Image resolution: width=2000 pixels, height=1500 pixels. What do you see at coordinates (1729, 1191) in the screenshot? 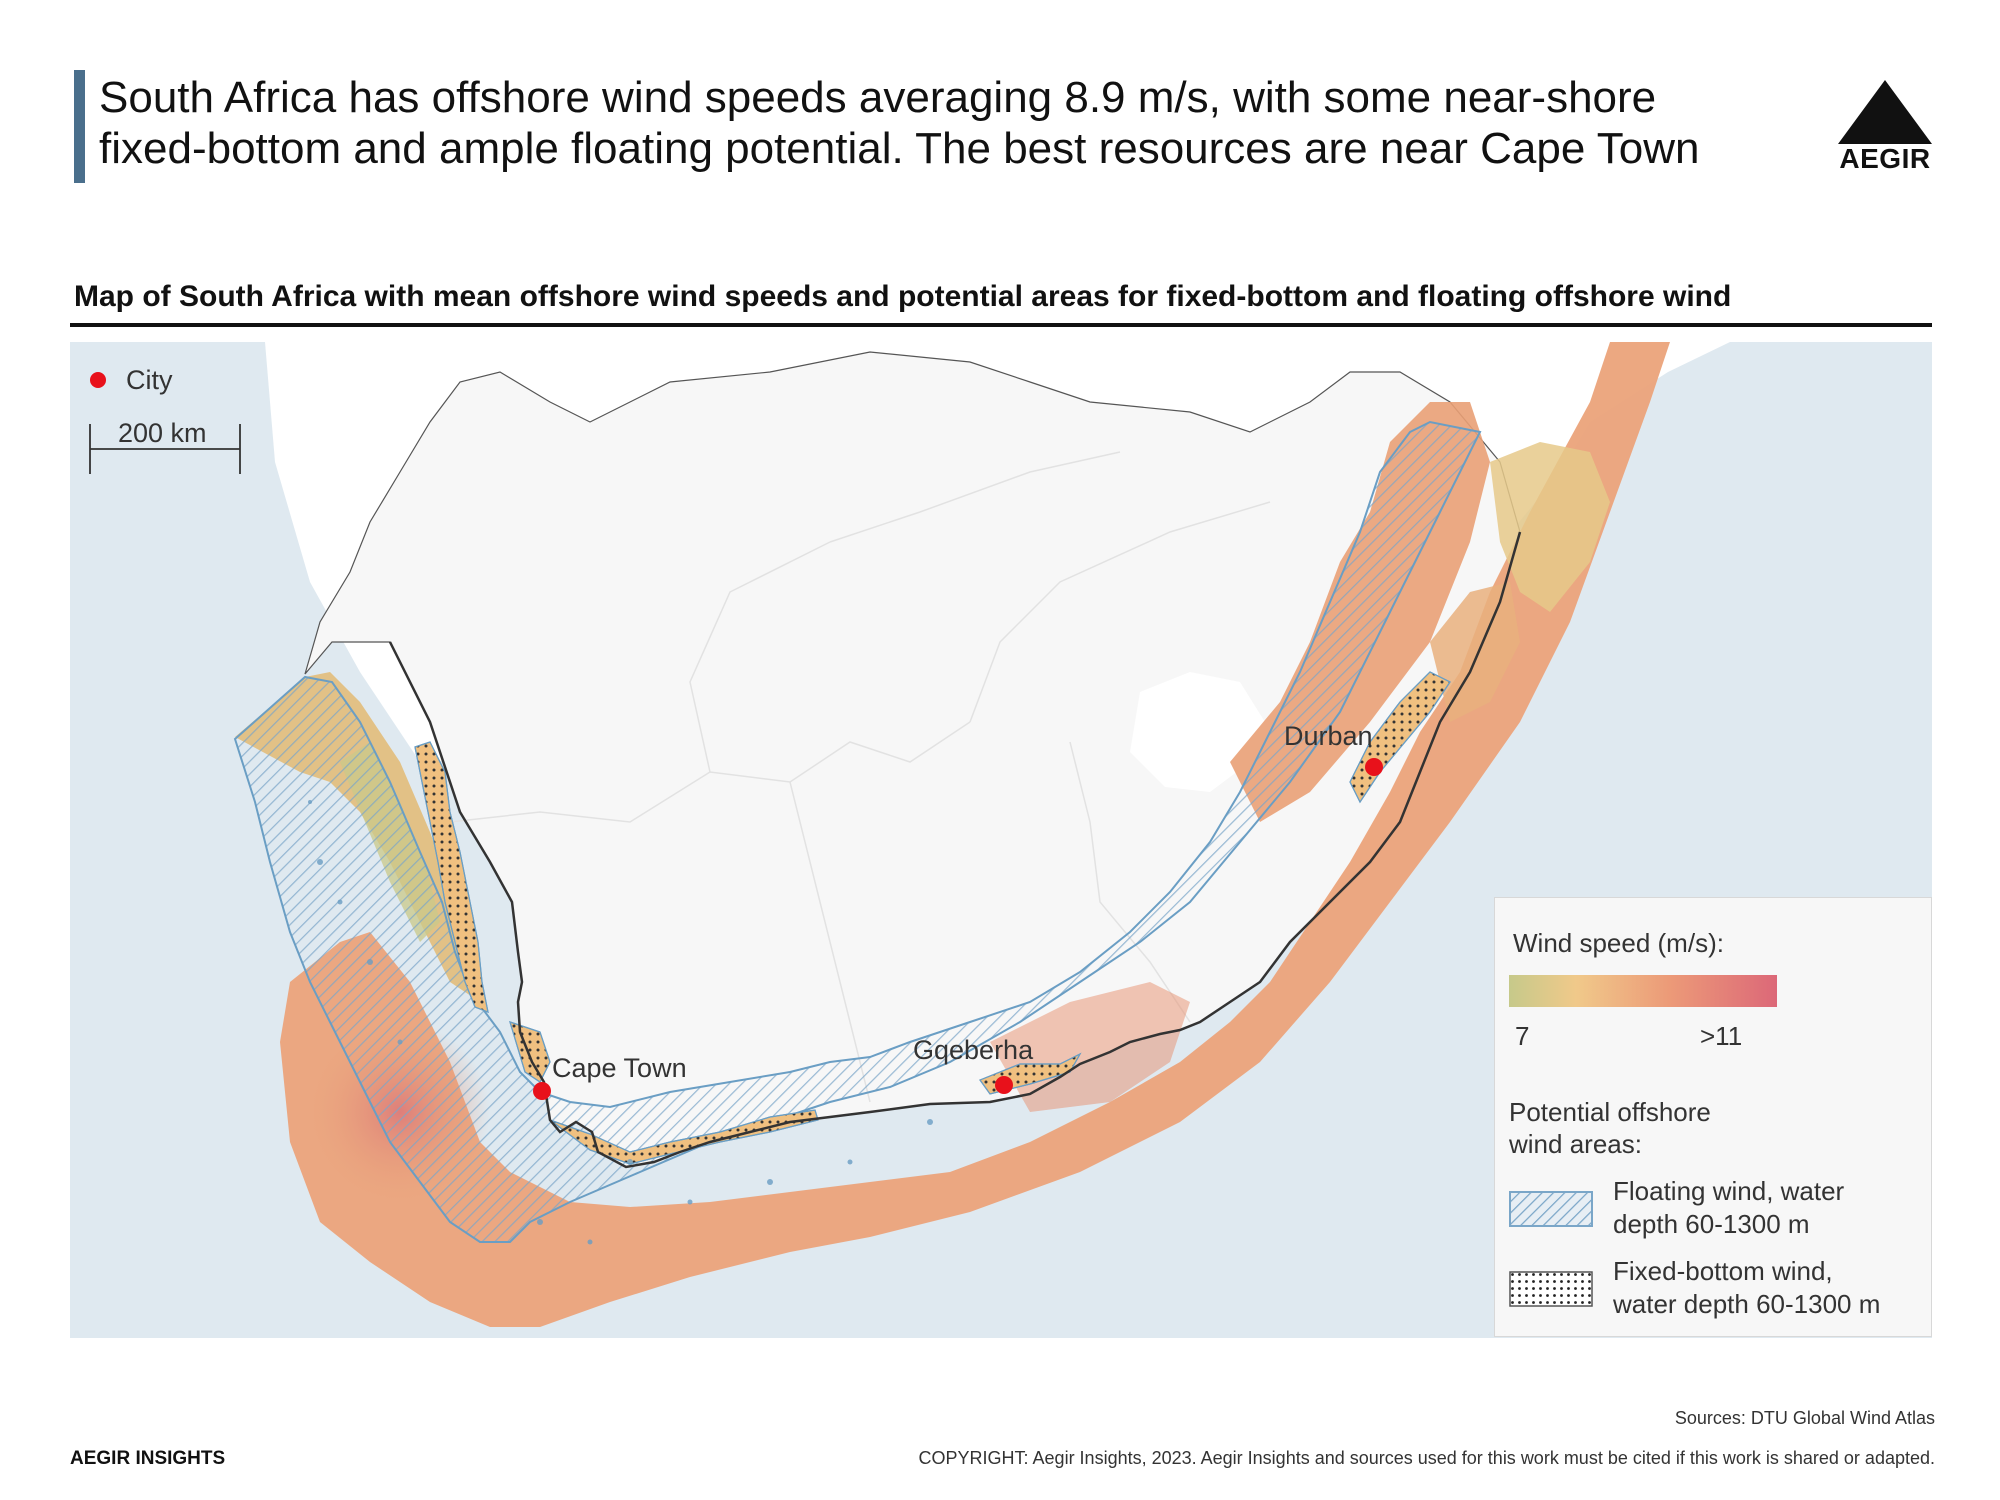
I see `floating-wind-legend-line-1: Floating wind, water` at bounding box center [1729, 1191].